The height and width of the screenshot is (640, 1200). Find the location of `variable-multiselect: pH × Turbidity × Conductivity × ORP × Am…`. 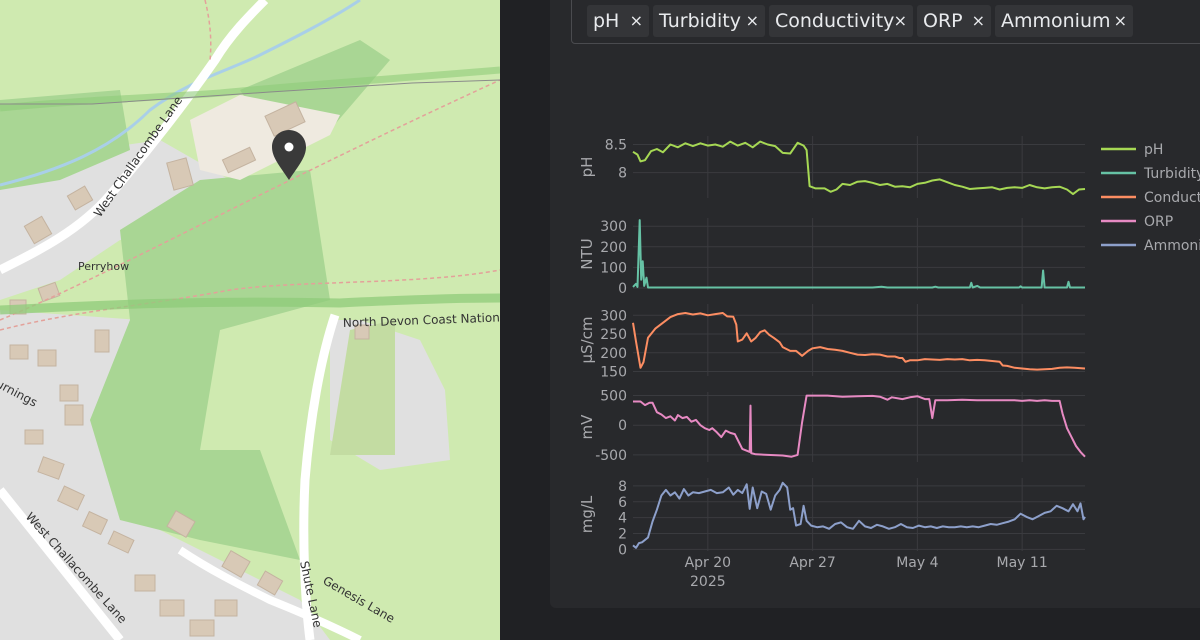

variable-multiselect: pH × Turbidity × Conductivity × ORP × Am… is located at coordinates (885, 22).